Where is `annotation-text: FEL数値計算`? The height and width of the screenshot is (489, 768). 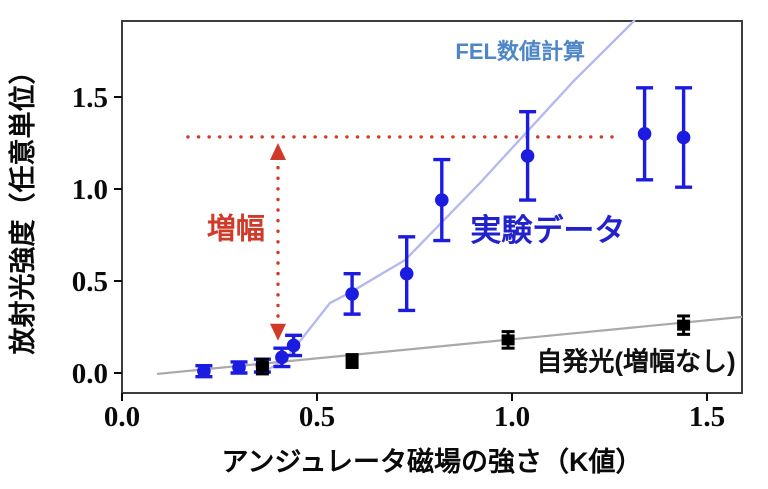 annotation-text: FEL数値計算 is located at coordinates (520, 51).